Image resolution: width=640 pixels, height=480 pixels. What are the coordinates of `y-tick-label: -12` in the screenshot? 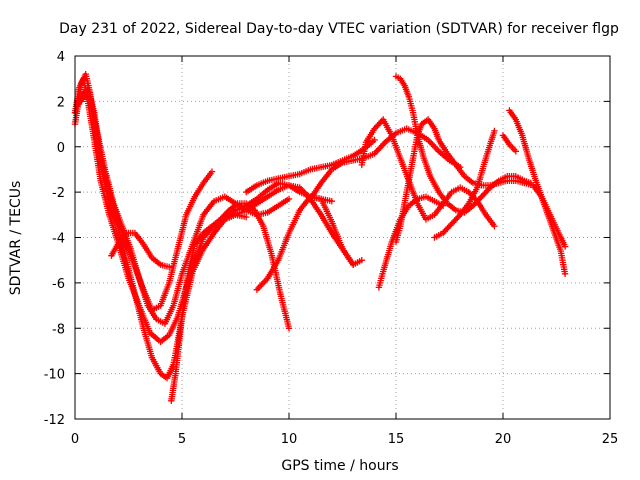 It's located at (54, 420).